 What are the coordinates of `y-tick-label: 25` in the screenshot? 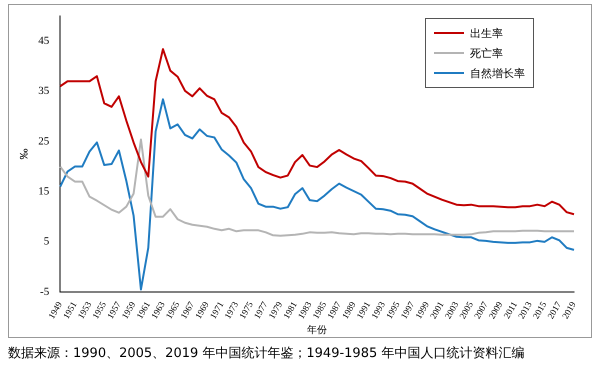 It's located at (44, 141).